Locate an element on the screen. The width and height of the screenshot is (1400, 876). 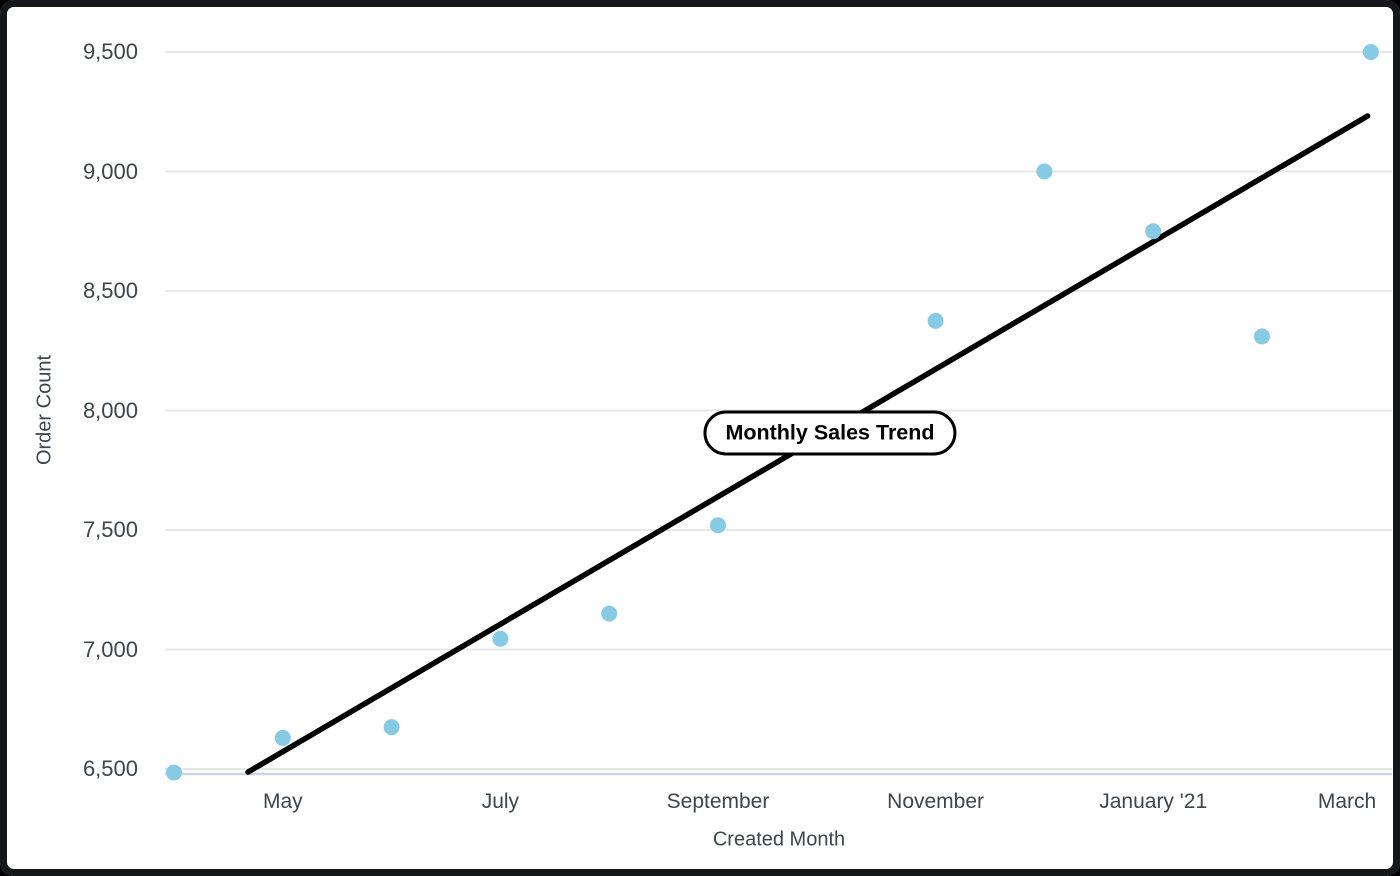
y-tick-label: 6,500 is located at coordinates (110, 768).